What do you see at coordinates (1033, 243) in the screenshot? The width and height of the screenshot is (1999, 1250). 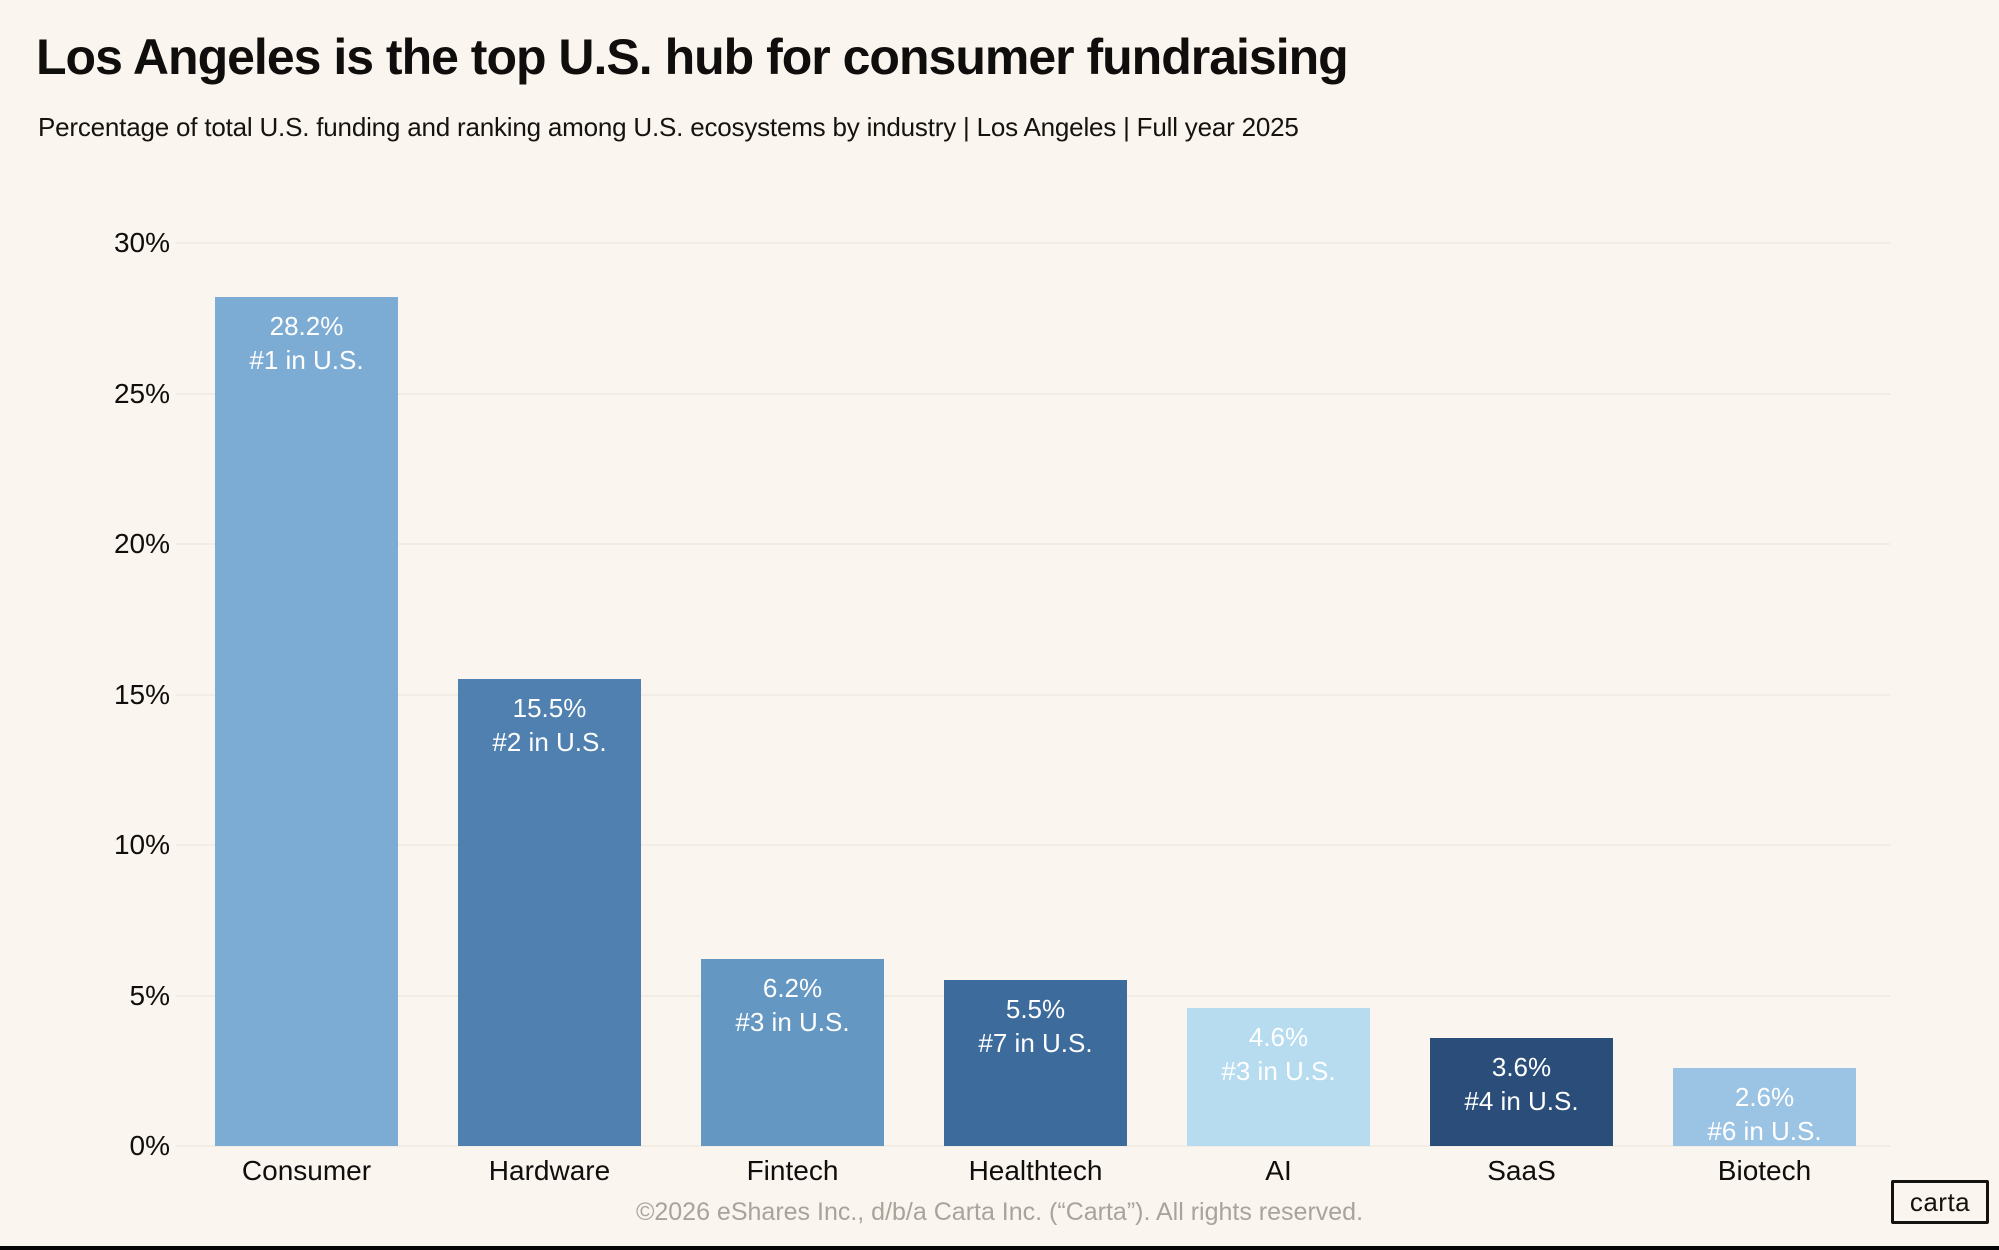 I see `gridline-30%` at bounding box center [1033, 243].